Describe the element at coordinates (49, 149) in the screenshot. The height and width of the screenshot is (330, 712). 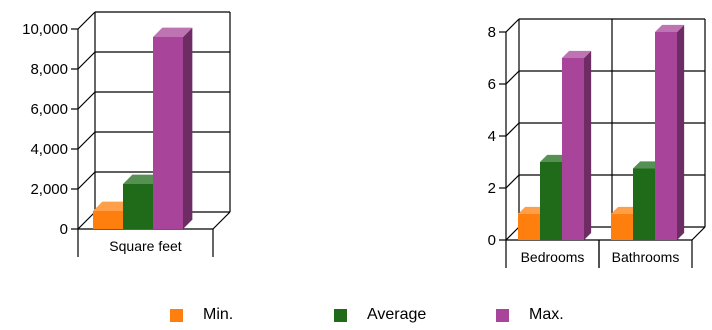
I see `y-tick-label: 4,000` at that location.